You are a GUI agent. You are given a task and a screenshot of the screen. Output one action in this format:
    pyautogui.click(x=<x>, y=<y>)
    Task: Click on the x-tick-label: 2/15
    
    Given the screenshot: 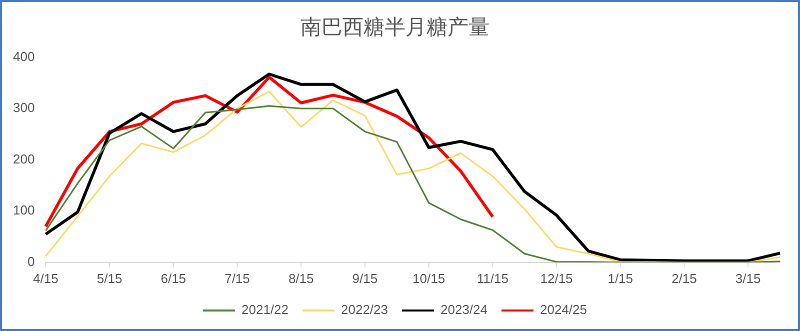 What is the action you would take?
    pyautogui.click(x=684, y=278)
    